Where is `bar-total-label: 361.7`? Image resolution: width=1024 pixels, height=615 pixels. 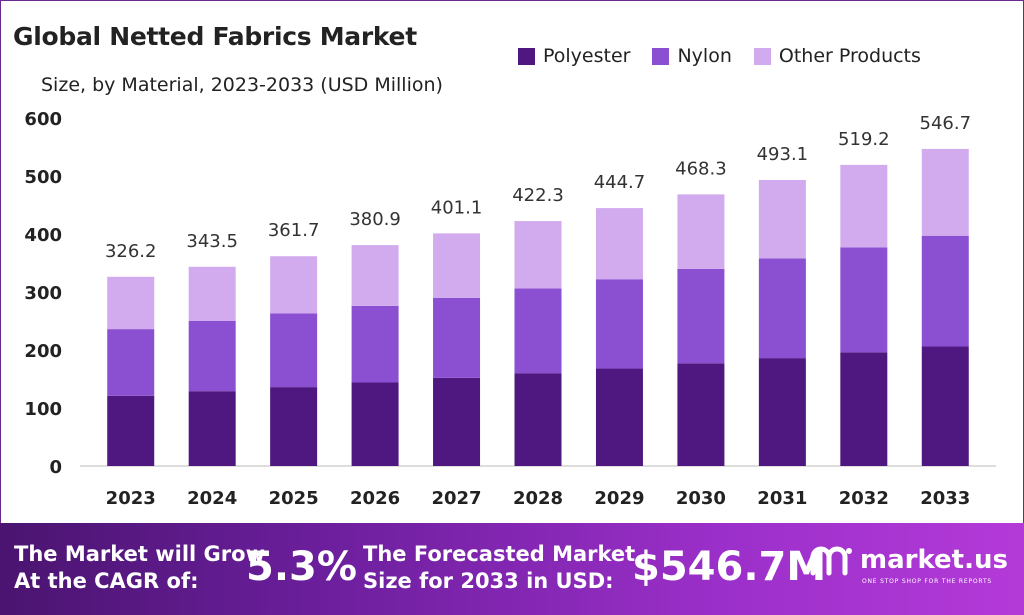
bar-total-label: 361.7 is located at coordinates (294, 230).